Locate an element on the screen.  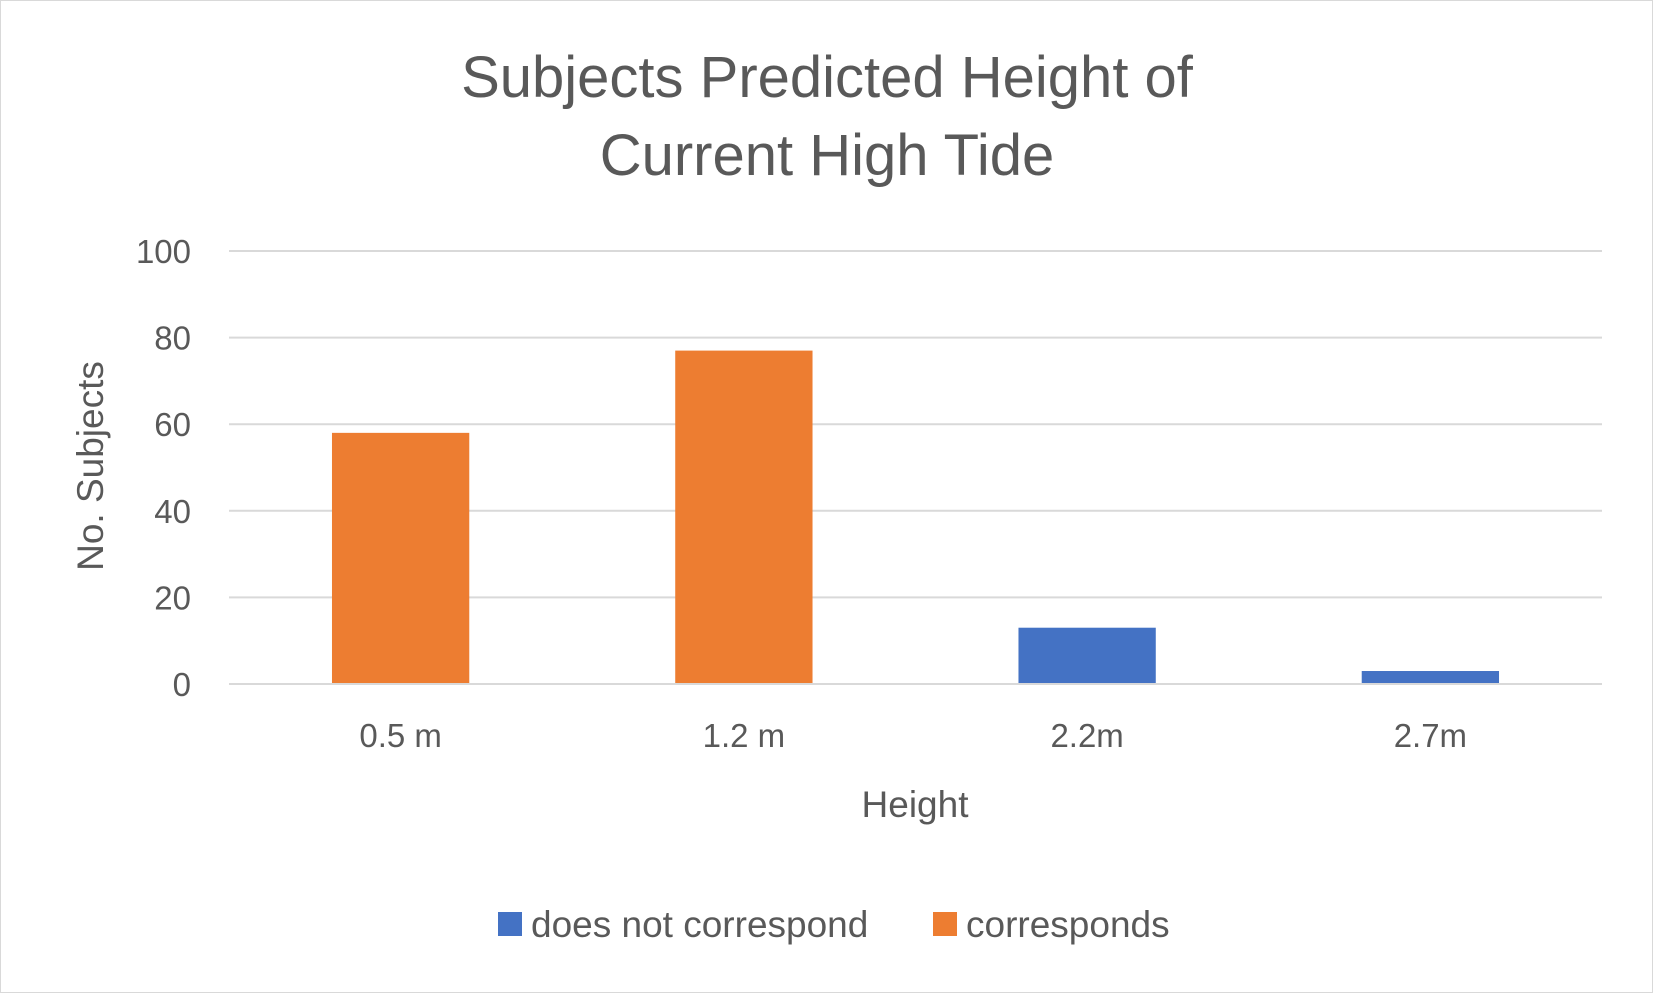
x-tick-label: 0.5 m is located at coordinates (400, 735).